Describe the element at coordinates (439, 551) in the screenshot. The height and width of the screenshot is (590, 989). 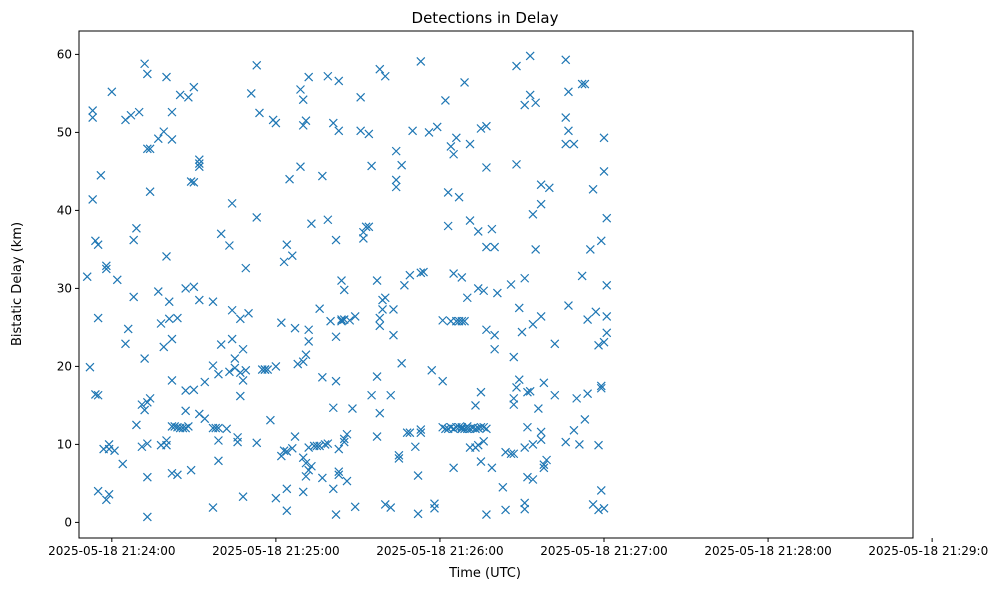
I see `x-tick-label: 2025-05-18 21:26:00` at that location.